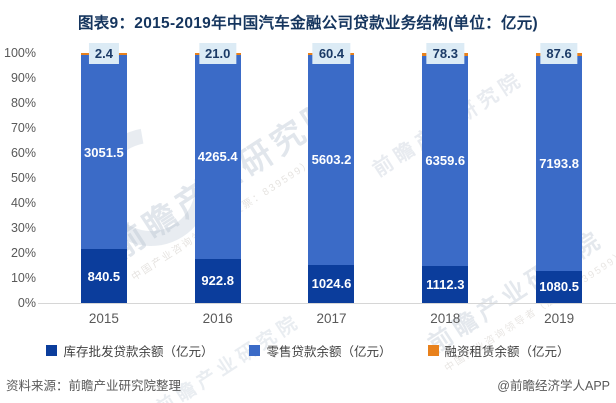 The image size is (616, 403). I want to click on wholesale-value-label: 1112.3, so click(445, 285).